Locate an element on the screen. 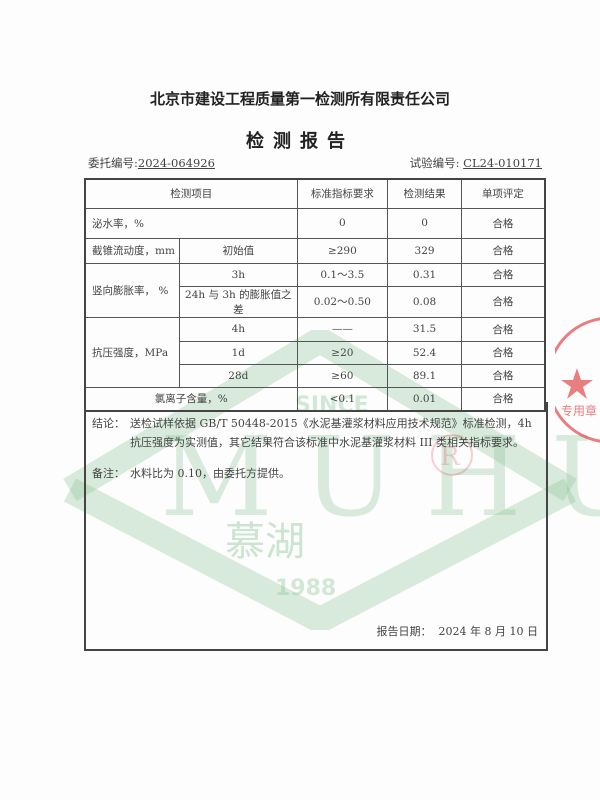 The image size is (600, 800). item: 抗压强度，MPa is located at coordinates (132, 352).